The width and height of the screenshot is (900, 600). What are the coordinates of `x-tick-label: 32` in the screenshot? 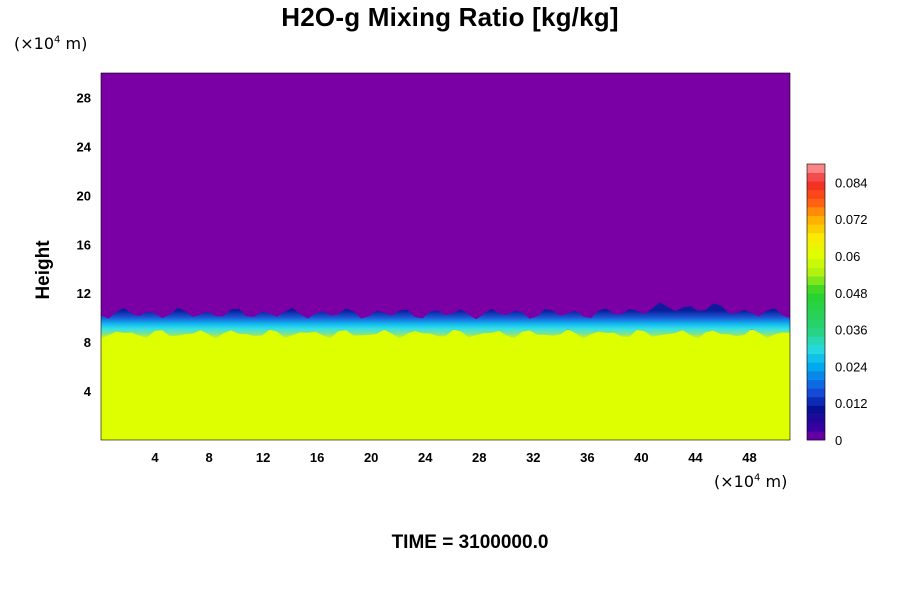 It's located at (533, 457).